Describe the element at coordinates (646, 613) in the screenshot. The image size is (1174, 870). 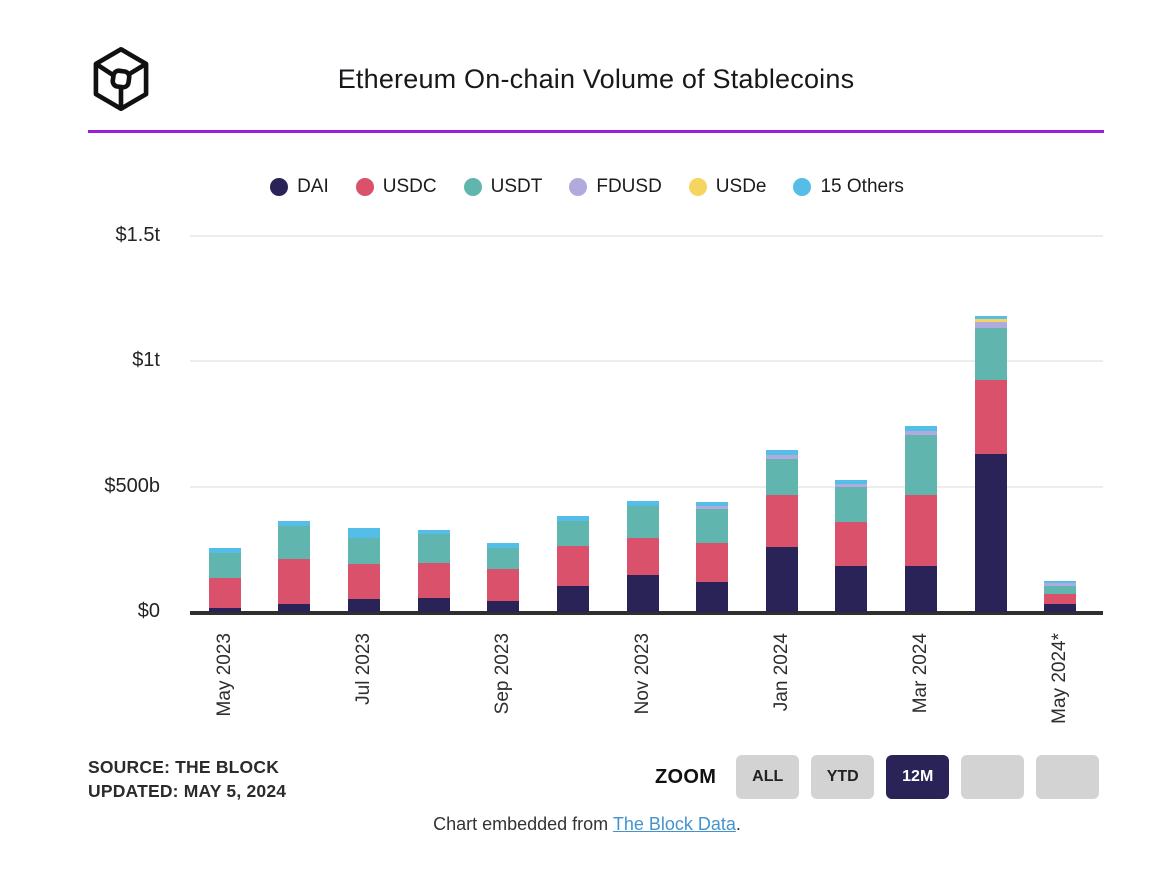
I see `x-axis-line` at that location.